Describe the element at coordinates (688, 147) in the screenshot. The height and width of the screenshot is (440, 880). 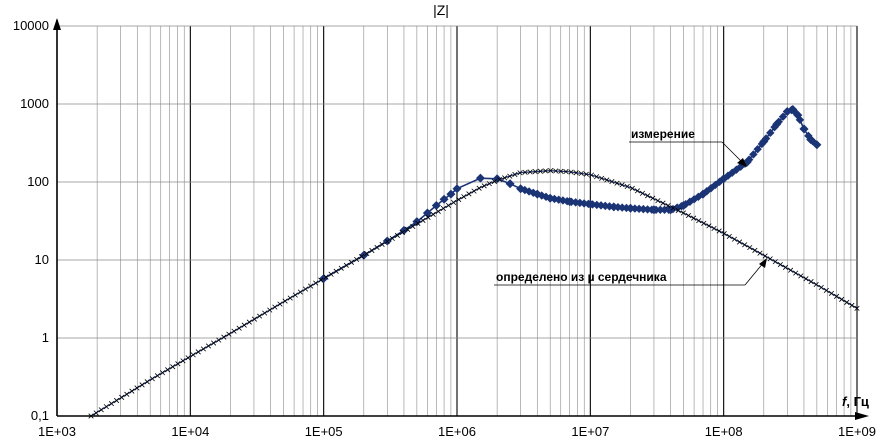
I see `annotation-measurement: измерение` at that location.